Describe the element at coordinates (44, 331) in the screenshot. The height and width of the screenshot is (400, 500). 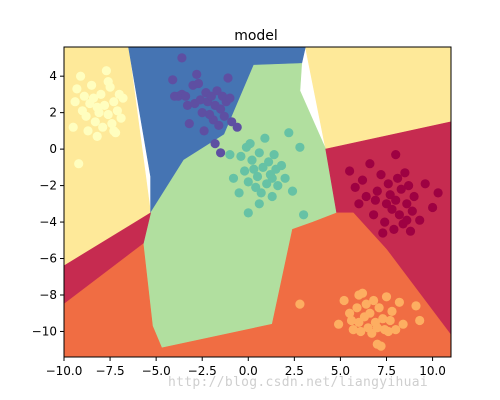
I see `y-tick-label: −10` at that location.